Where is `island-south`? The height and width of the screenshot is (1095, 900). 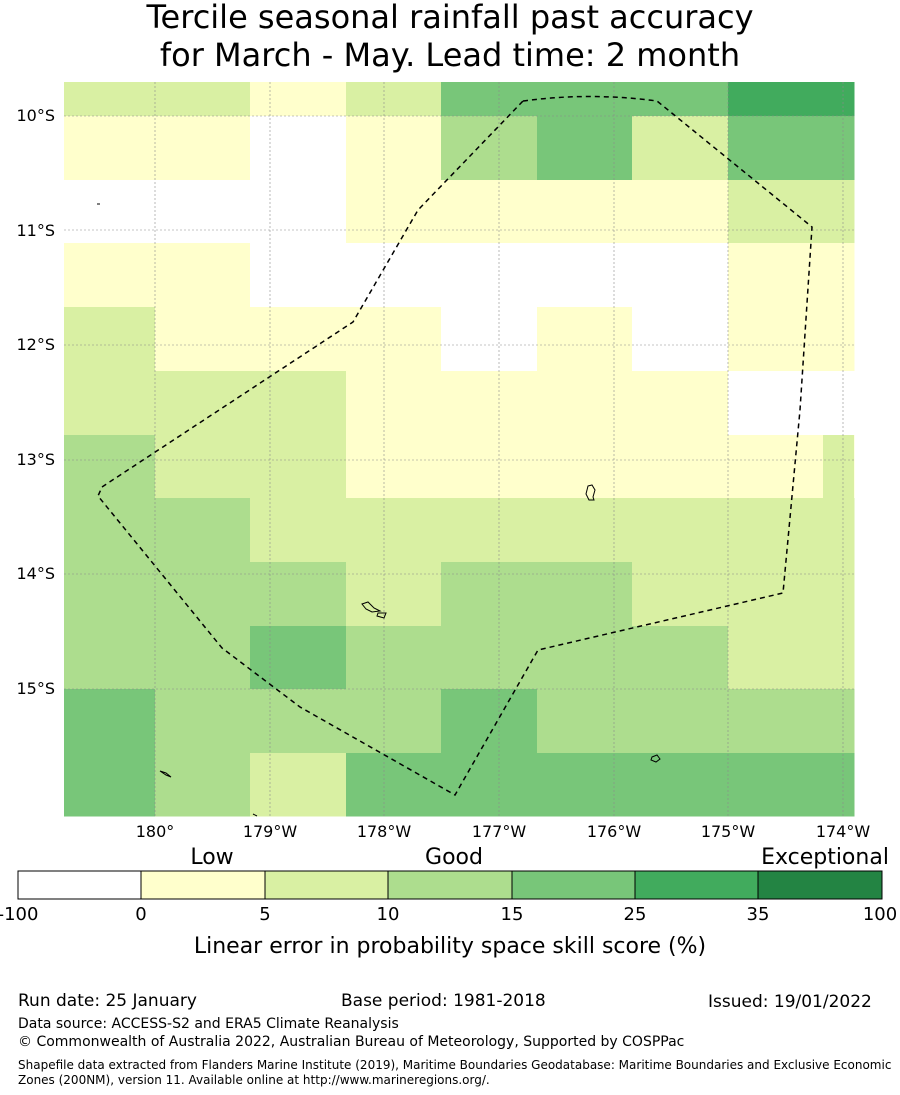 island-south is located at coordinates (655, 758).